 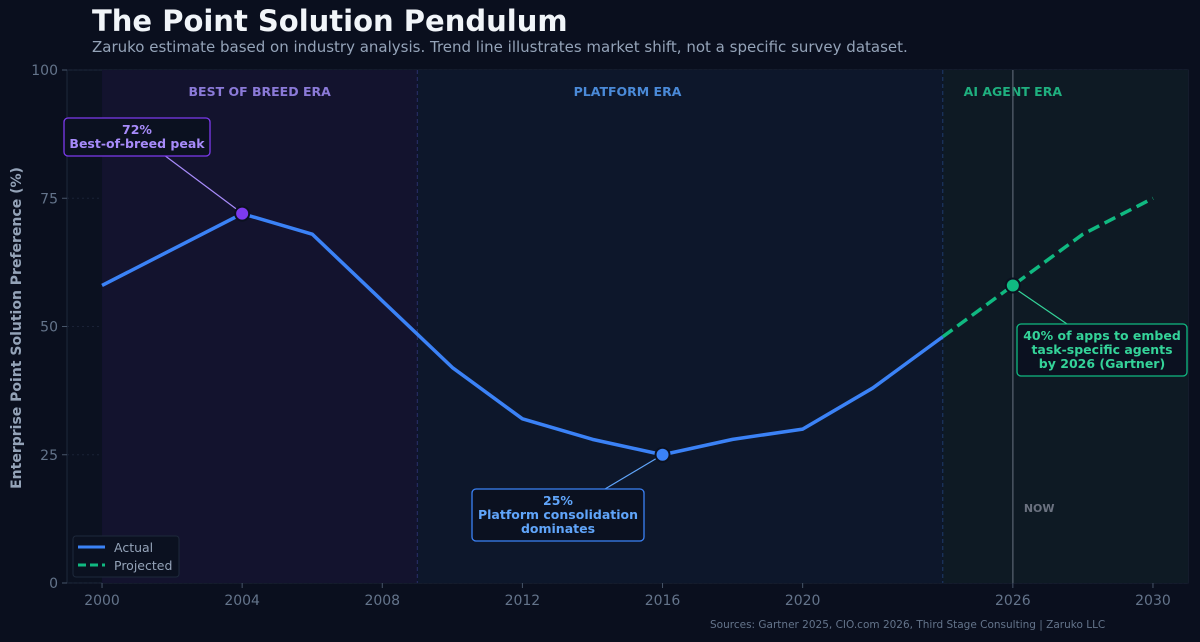 What do you see at coordinates (382, 601) in the screenshot?
I see `x-tick-label: 2008` at bounding box center [382, 601].